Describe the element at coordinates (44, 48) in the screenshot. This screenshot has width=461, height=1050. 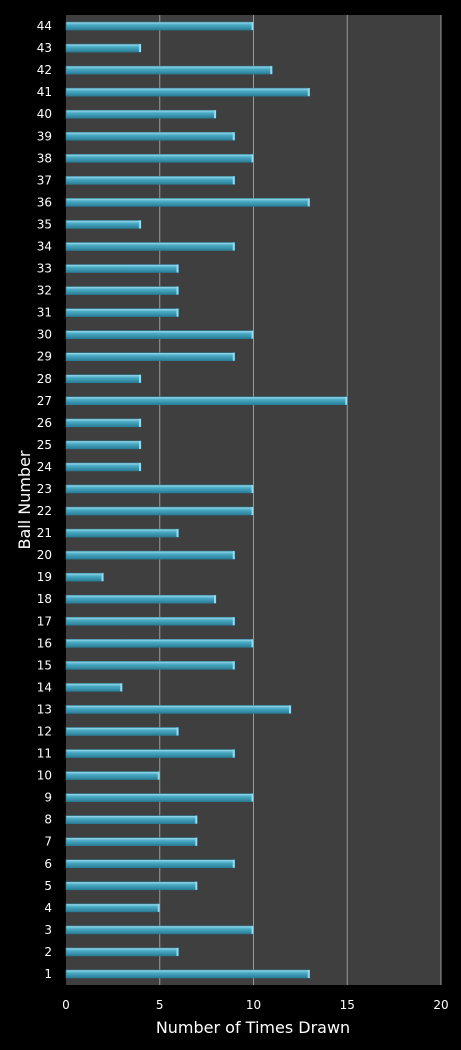
I see `y-tick-label-43: 43` at that location.